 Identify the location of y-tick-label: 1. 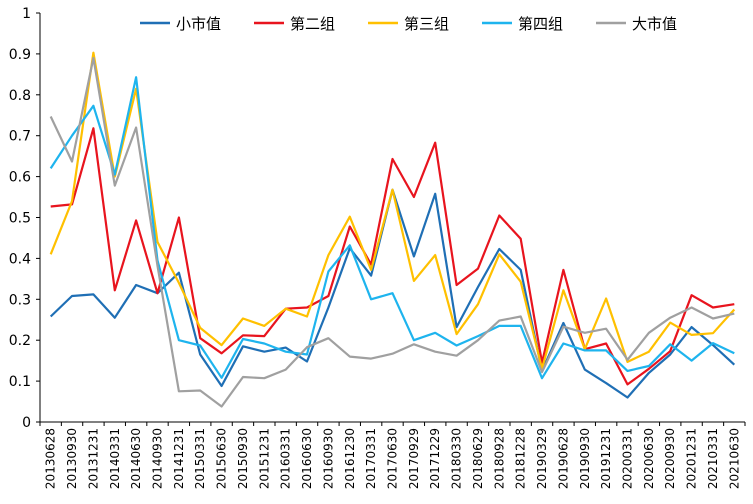
(26, 14).